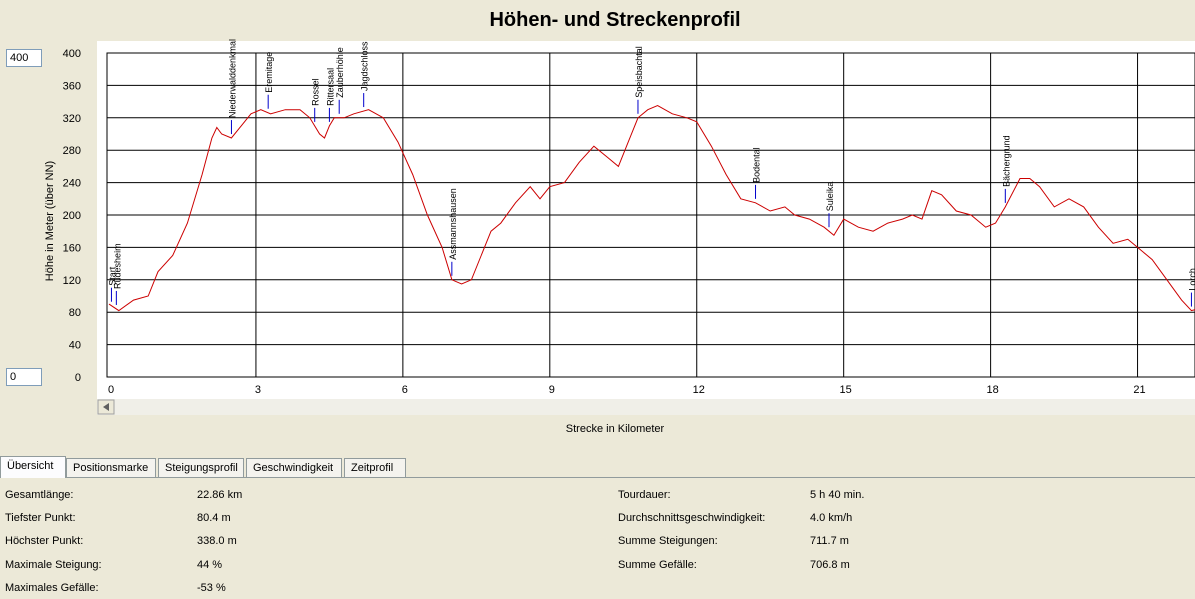 The height and width of the screenshot is (599, 1195). What do you see at coordinates (646, 407) in the screenshot?
I see `horizontal-scrollbar` at bounding box center [646, 407].